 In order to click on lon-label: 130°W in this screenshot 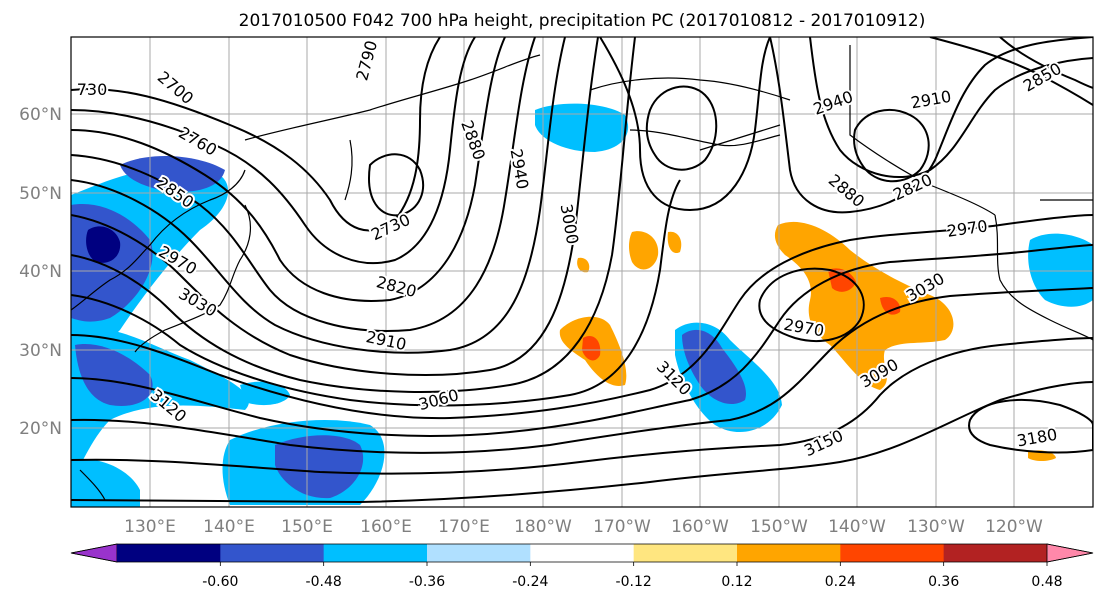, I will do `click(936, 527)`.